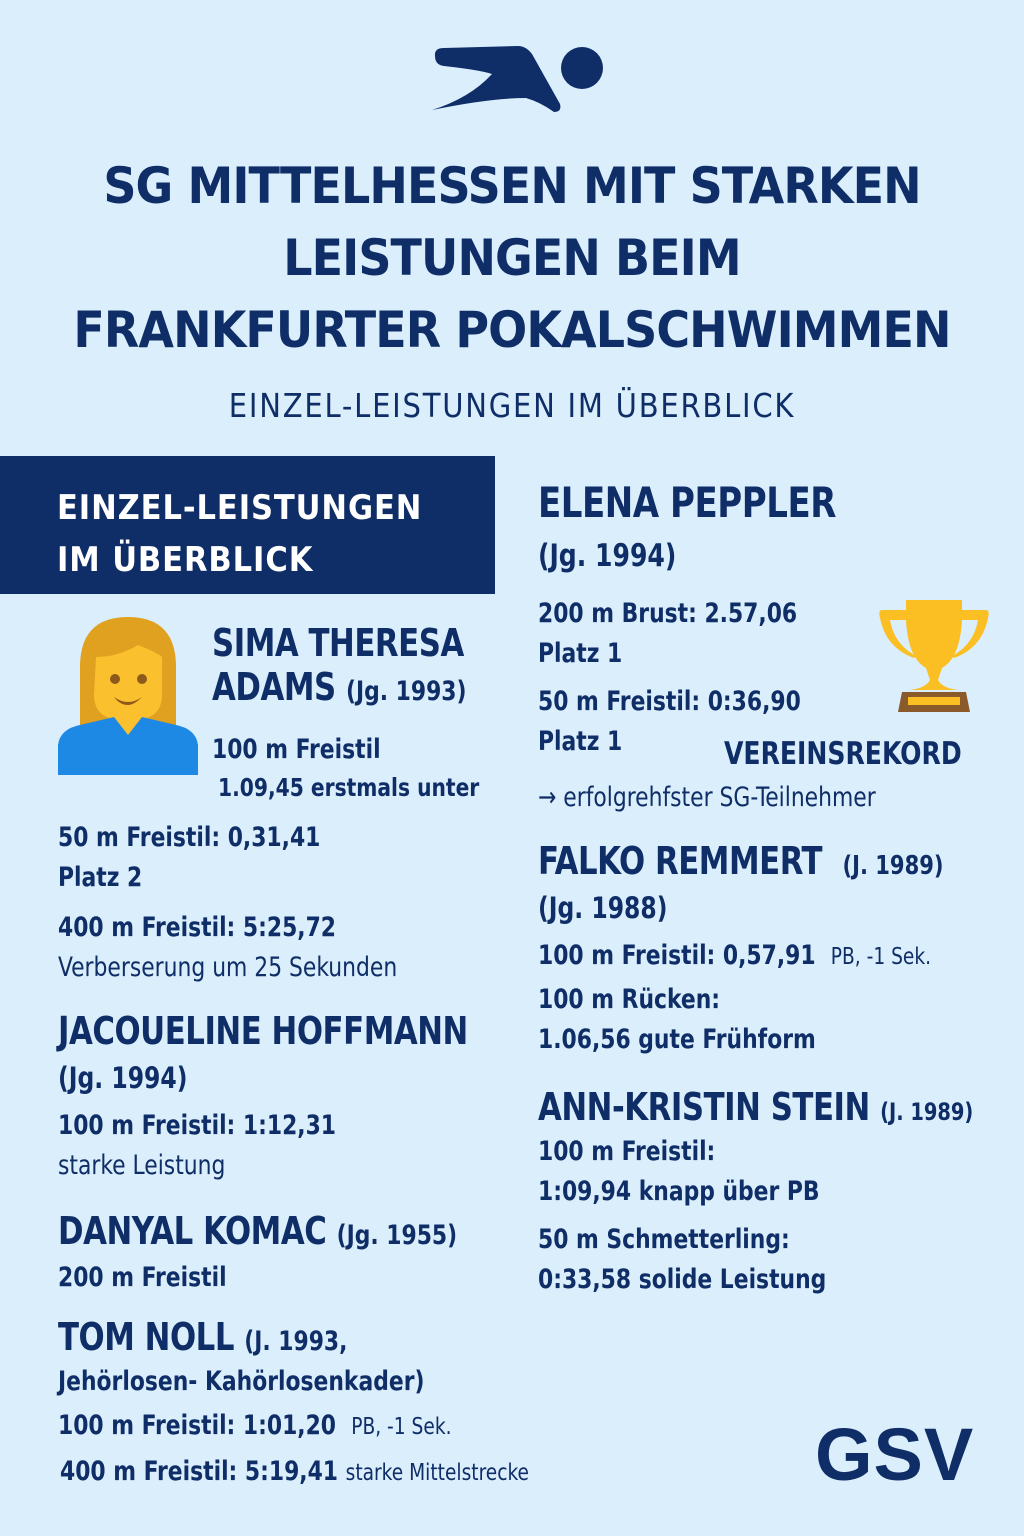  What do you see at coordinates (512, 186) in the screenshot?
I see `title-line-1: SG MITTELHESSEN MIT STARKEN` at bounding box center [512, 186].